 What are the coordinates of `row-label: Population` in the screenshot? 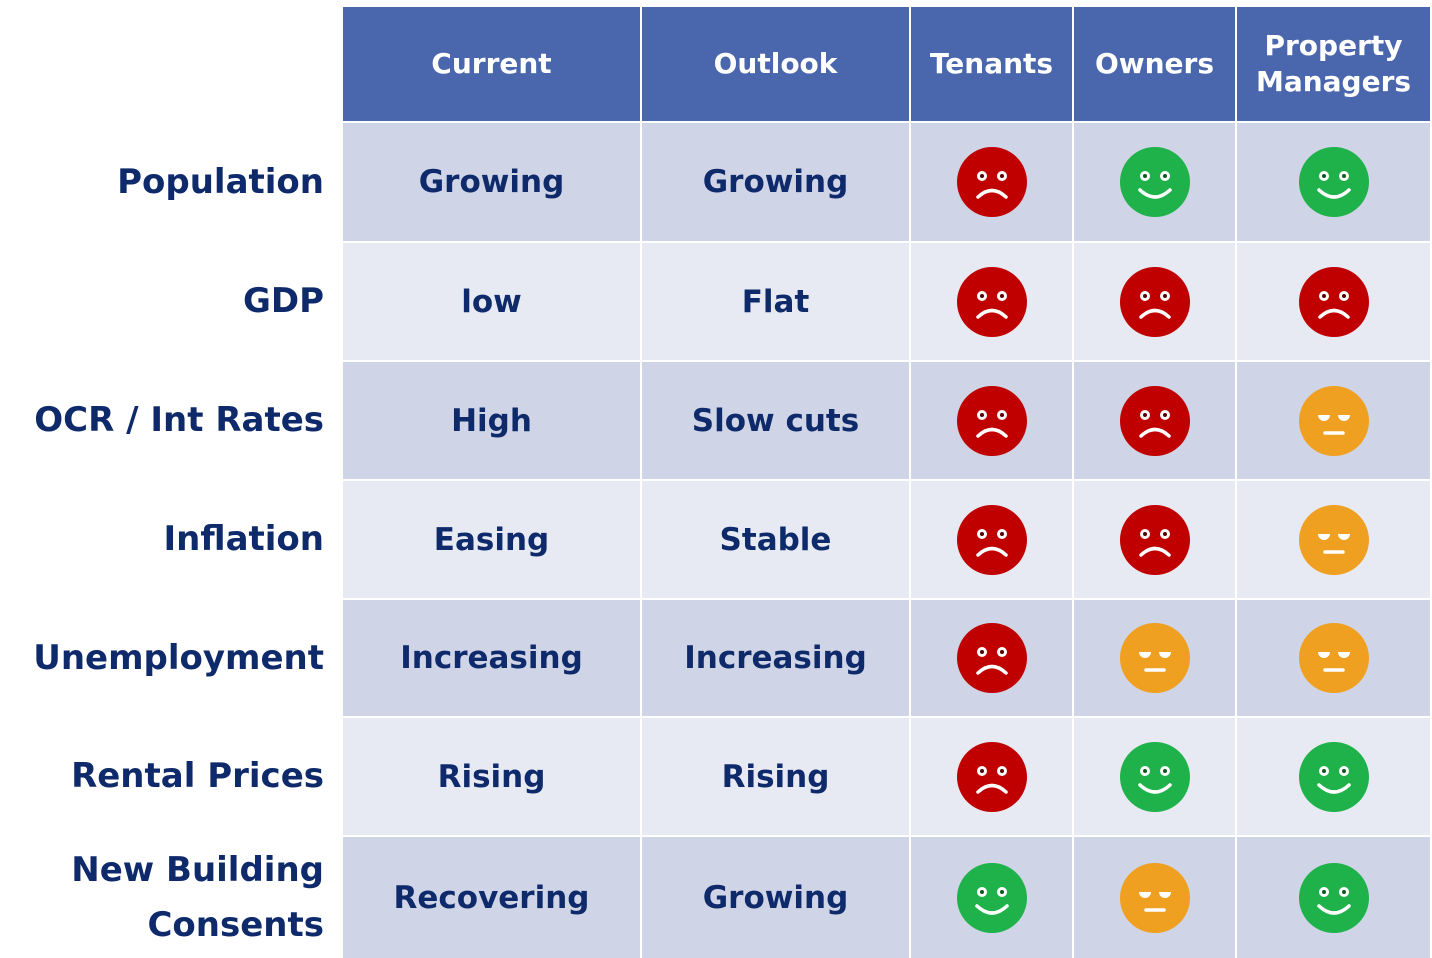 It's located at (220, 181).